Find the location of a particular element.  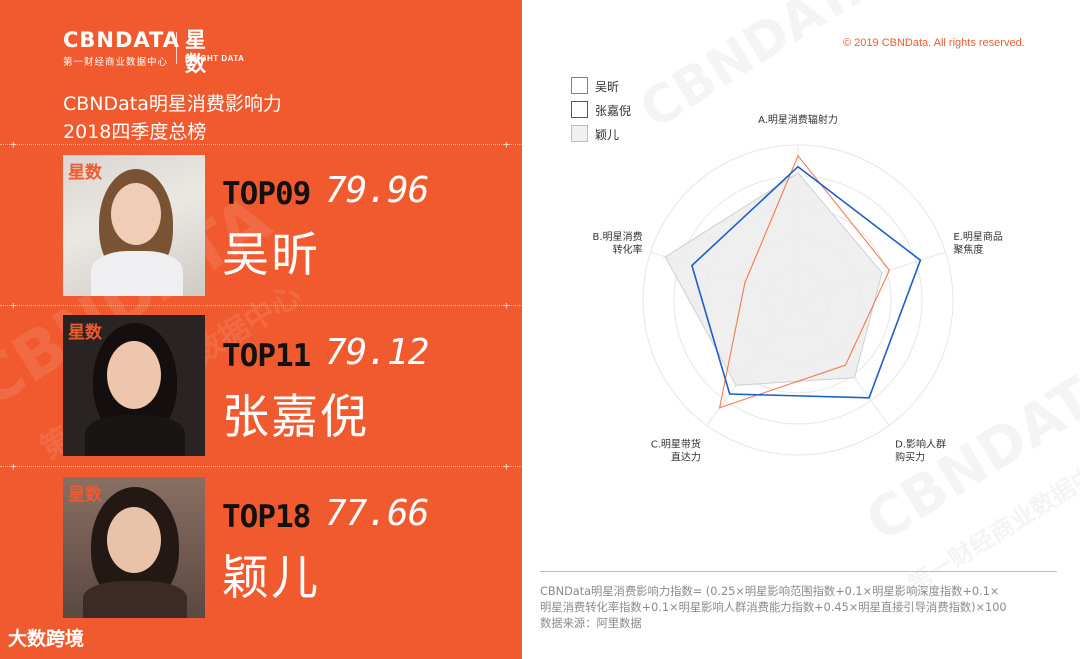

legend-label: 颖儿 is located at coordinates (607, 135).